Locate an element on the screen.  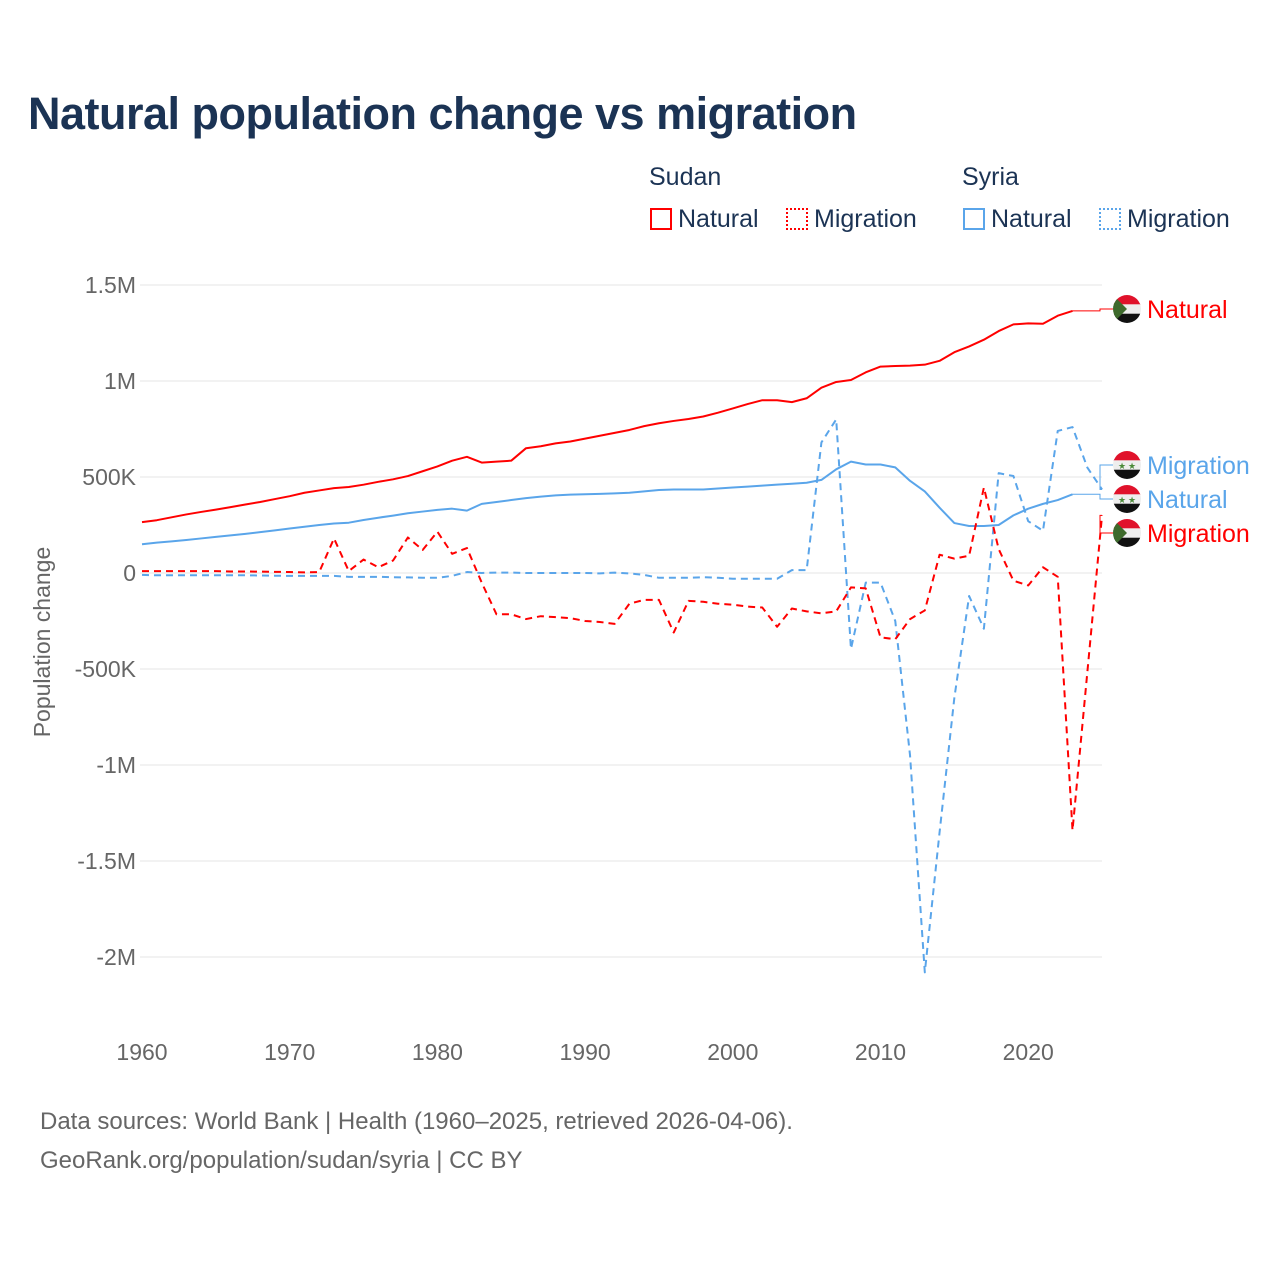
y-axis-label: Population change is located at coordinates (42, 642).